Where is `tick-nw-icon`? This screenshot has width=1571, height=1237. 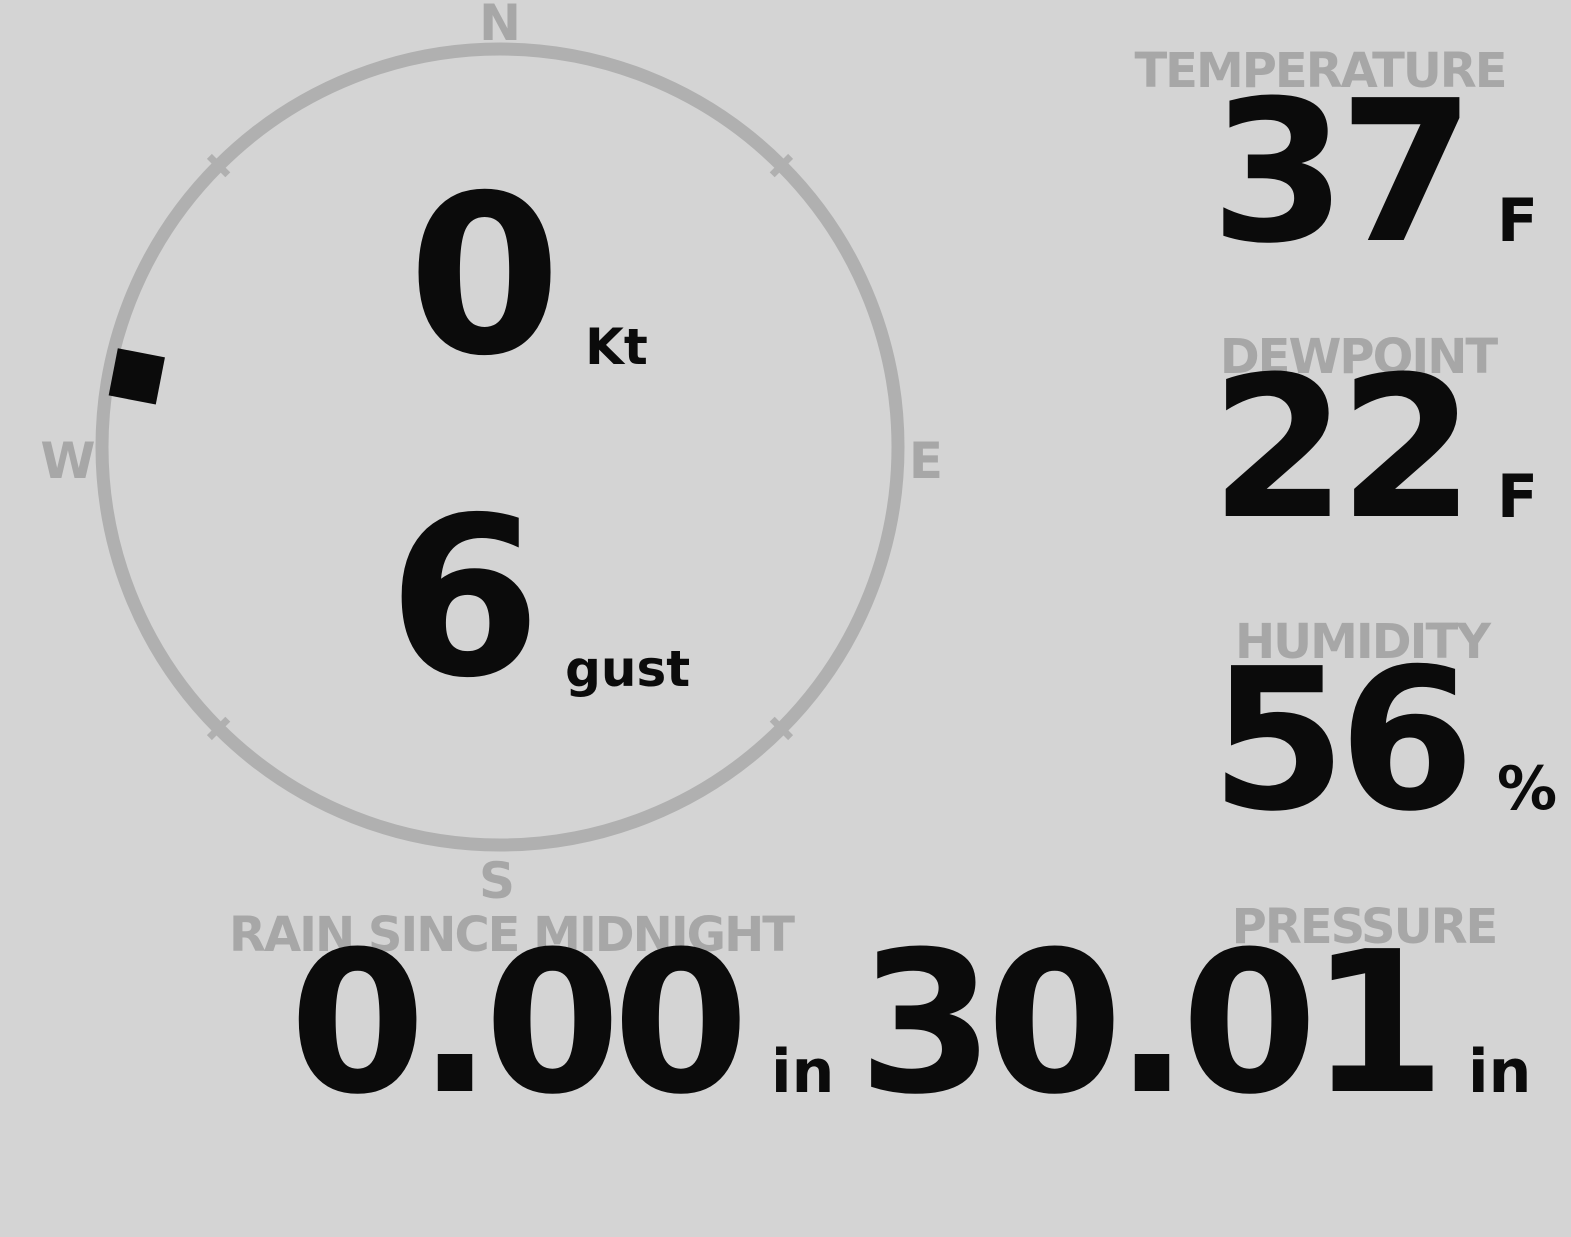 tick-nw-icon is located at coordinates (218, 165).